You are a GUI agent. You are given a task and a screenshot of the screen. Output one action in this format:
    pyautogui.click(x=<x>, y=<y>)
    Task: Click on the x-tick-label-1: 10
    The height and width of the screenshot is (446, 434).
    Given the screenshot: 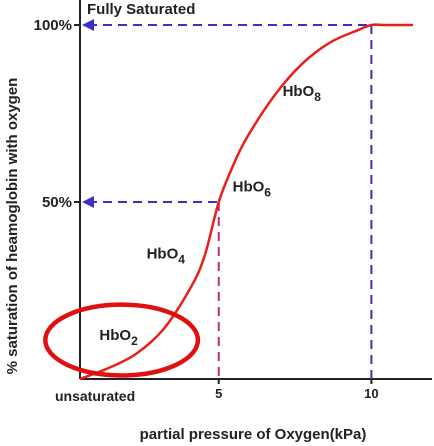 What is the action you would take?
    pyautogui.click(x=371, y=393)
    